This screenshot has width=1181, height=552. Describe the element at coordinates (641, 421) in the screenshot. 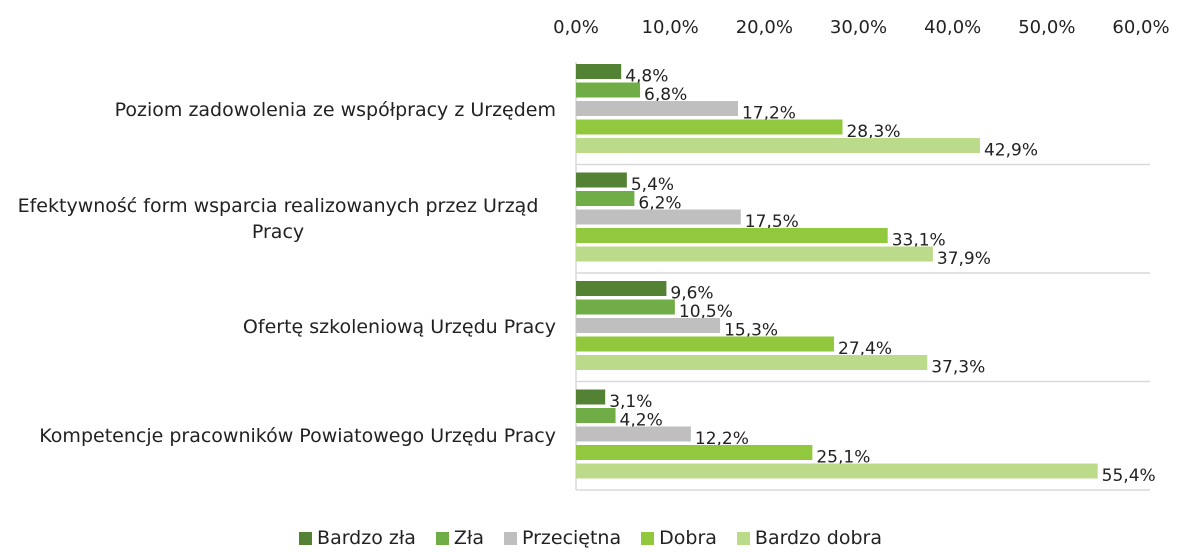

I see `value-label: 4,2%` at that location.